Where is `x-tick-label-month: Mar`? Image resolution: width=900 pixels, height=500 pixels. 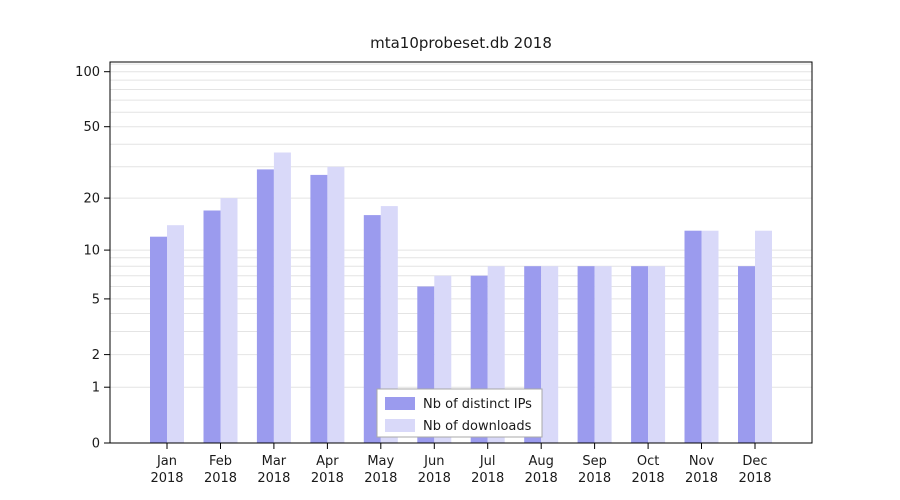 x-tick-label-month: Mar is located at coordinates (274, 461).